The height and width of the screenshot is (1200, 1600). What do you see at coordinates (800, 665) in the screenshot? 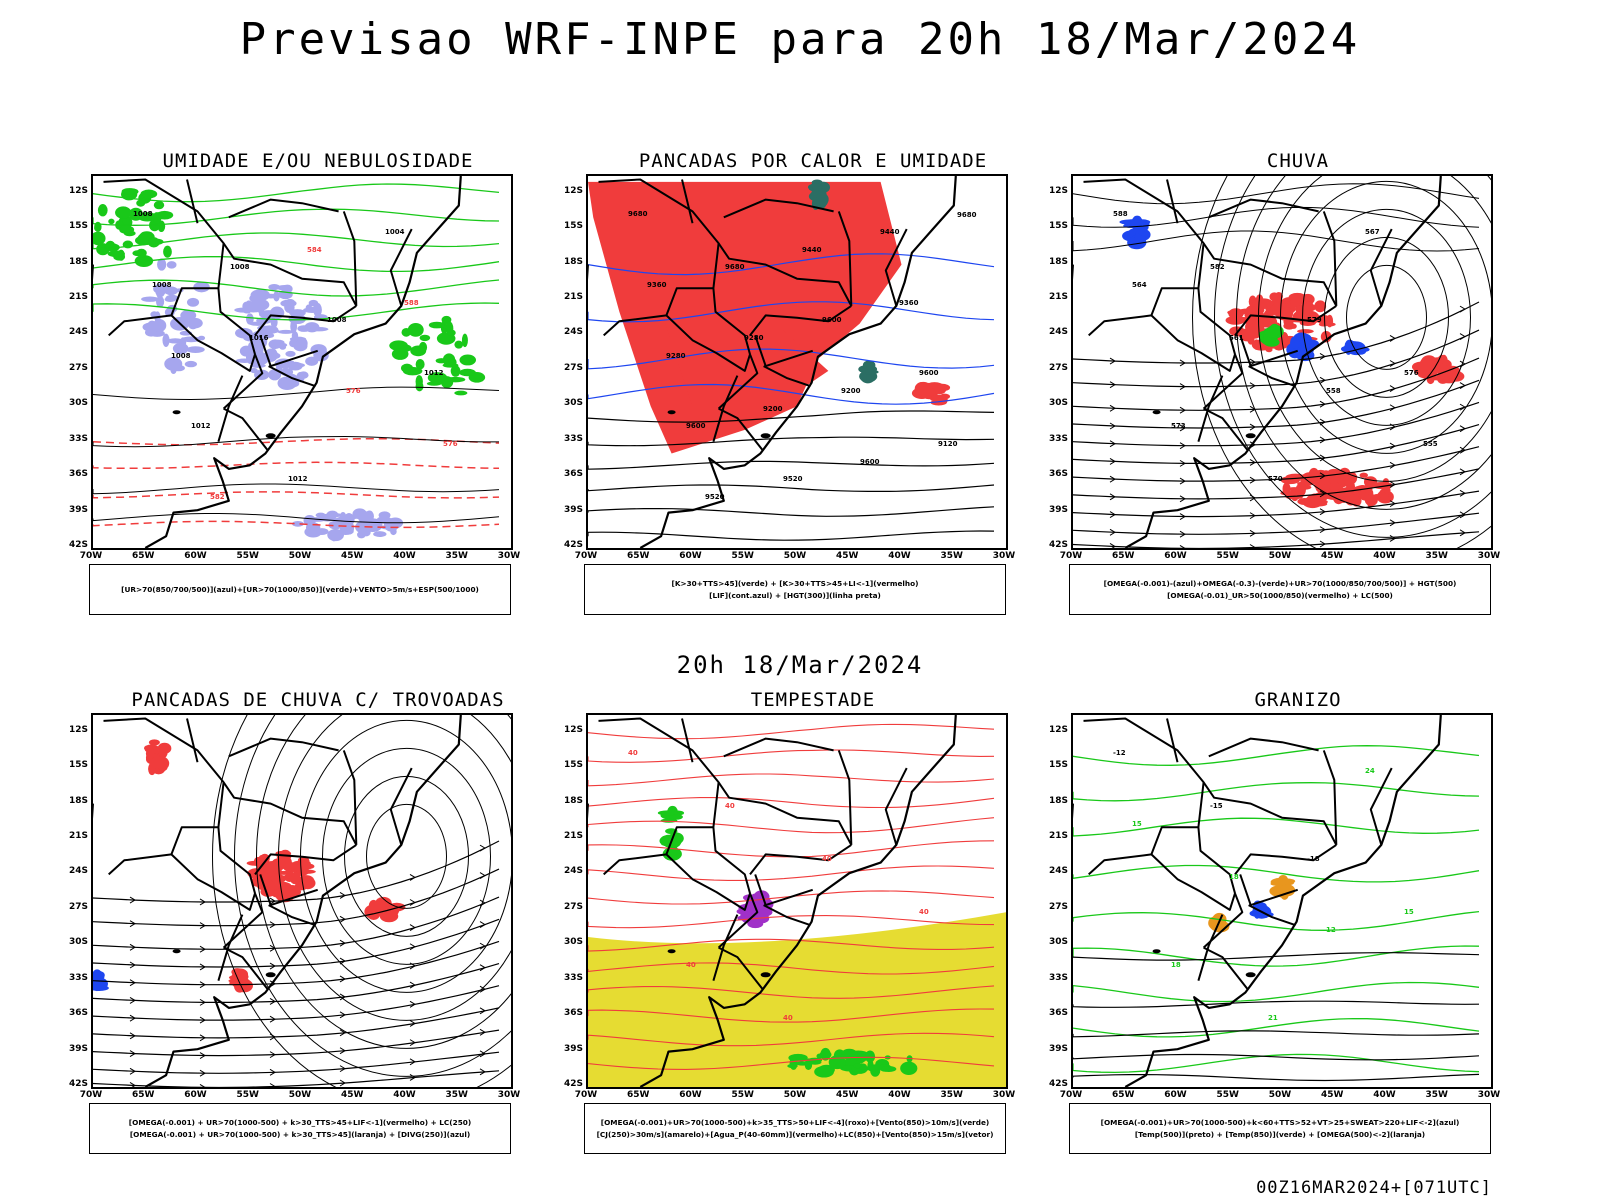
I see `forecast-time-subtitle: 20h 18/Mar/2024` at bounding box center [800, 665].